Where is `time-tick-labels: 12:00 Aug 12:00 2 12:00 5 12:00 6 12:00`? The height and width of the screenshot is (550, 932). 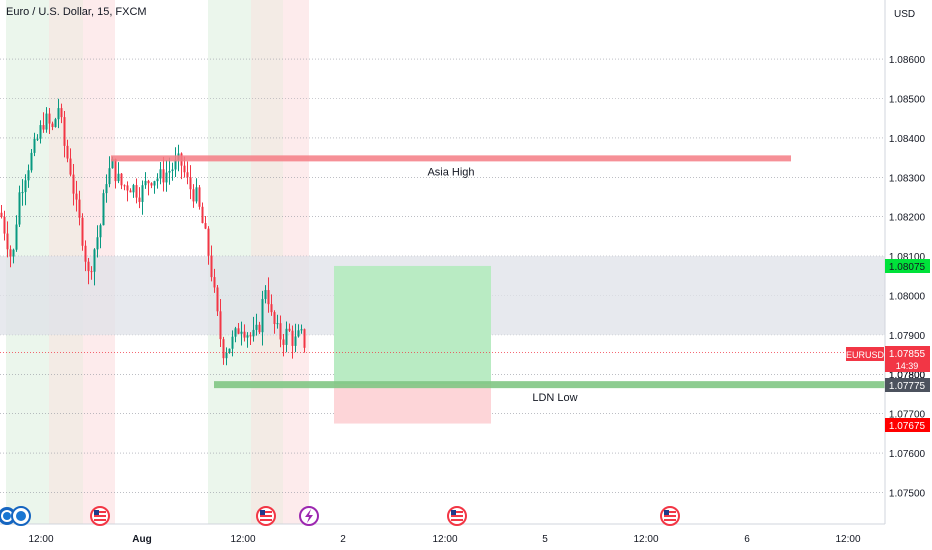
time-tick-labels: 12:00 Aug 12:00 2 12:00 5 12:00 6 12:00 is located at coordinates (444, 539).